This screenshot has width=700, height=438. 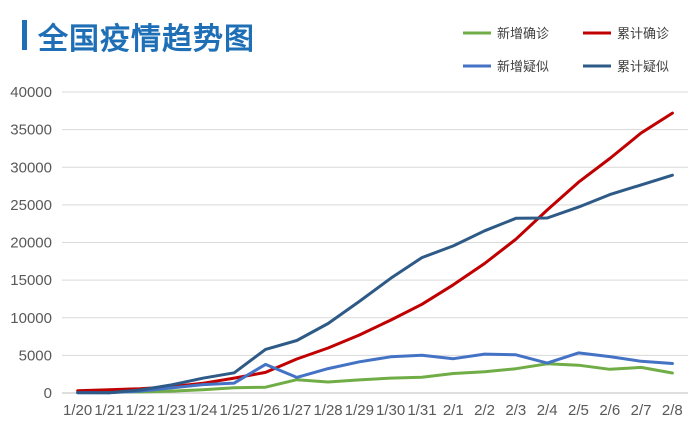 What do you see at coordinates (390, 410) in the screenshot?
I see `x-tick-label: 1/30` at bounding box center [390, 410].